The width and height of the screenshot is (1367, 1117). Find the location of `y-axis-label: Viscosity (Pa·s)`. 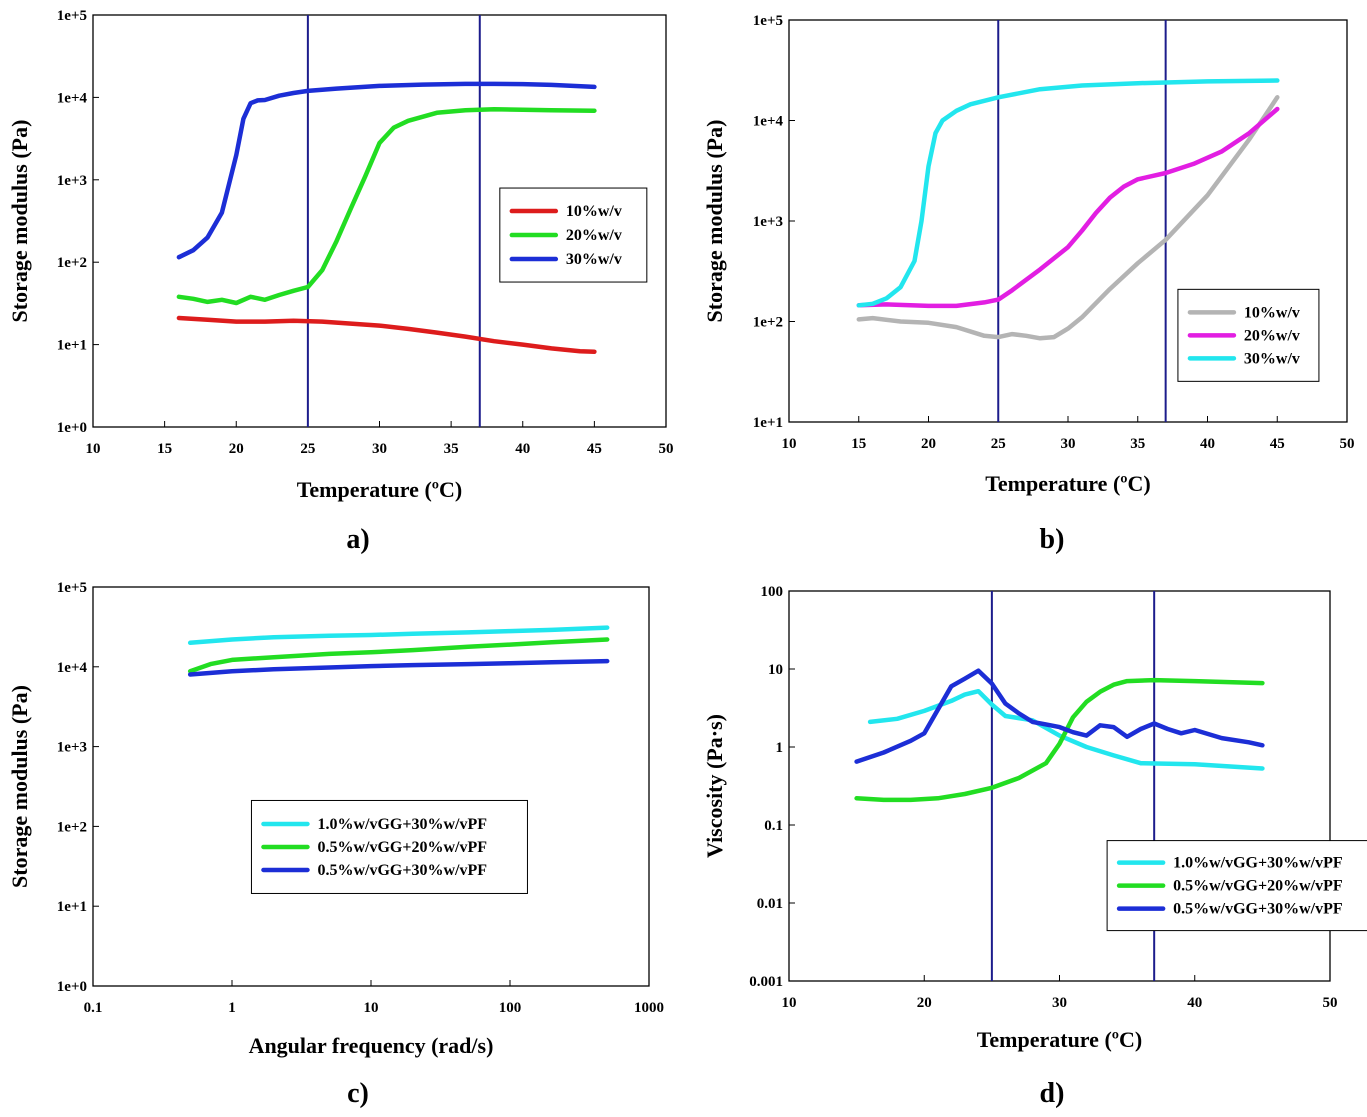

y-axis-label: Viscosity (Pa·s) is located at coordinates (714, 786).